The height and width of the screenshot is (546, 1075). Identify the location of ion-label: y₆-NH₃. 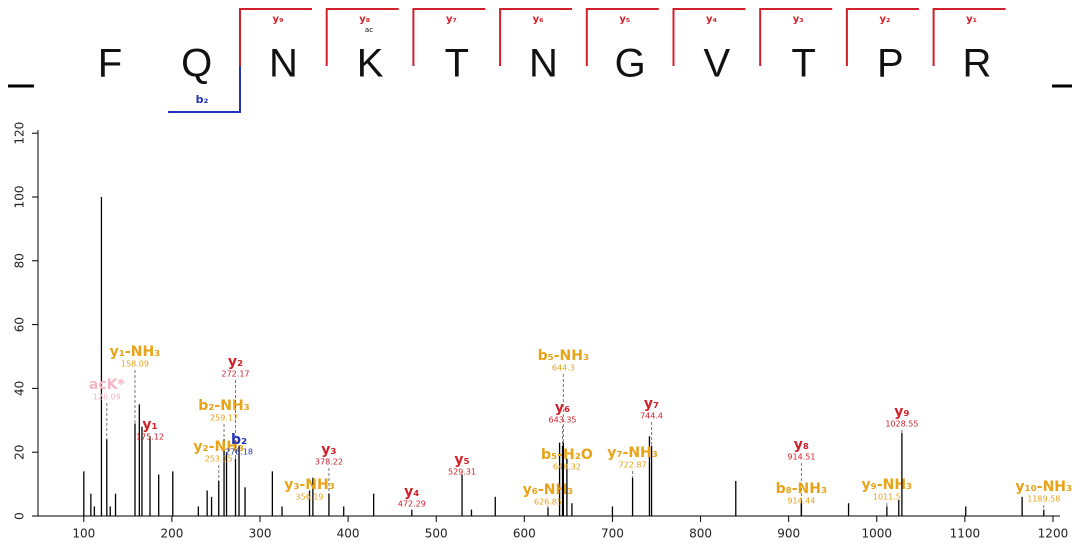
(548, 490).